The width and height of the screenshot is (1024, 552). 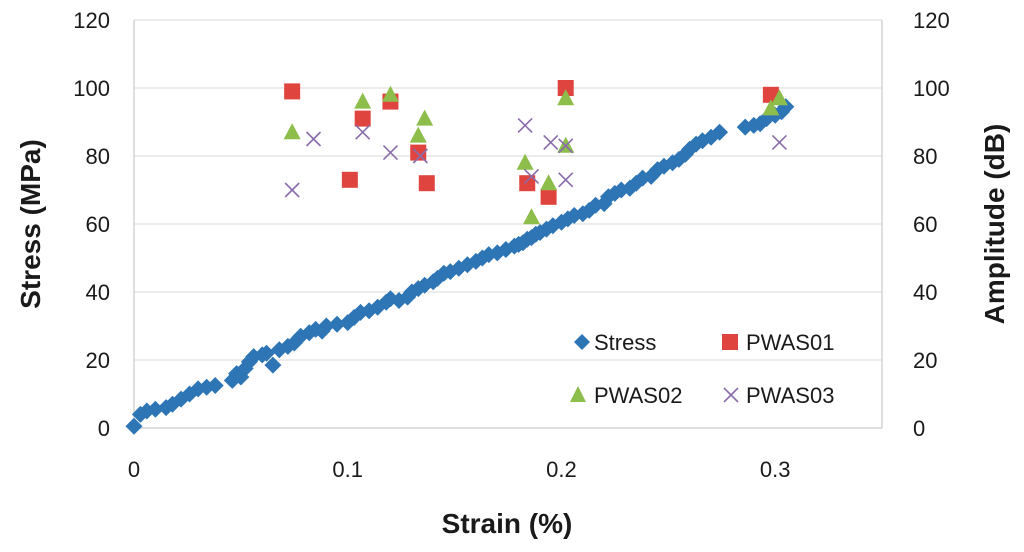 I want to click on y-tick-label-right: 80, so click(x=925, y=156).